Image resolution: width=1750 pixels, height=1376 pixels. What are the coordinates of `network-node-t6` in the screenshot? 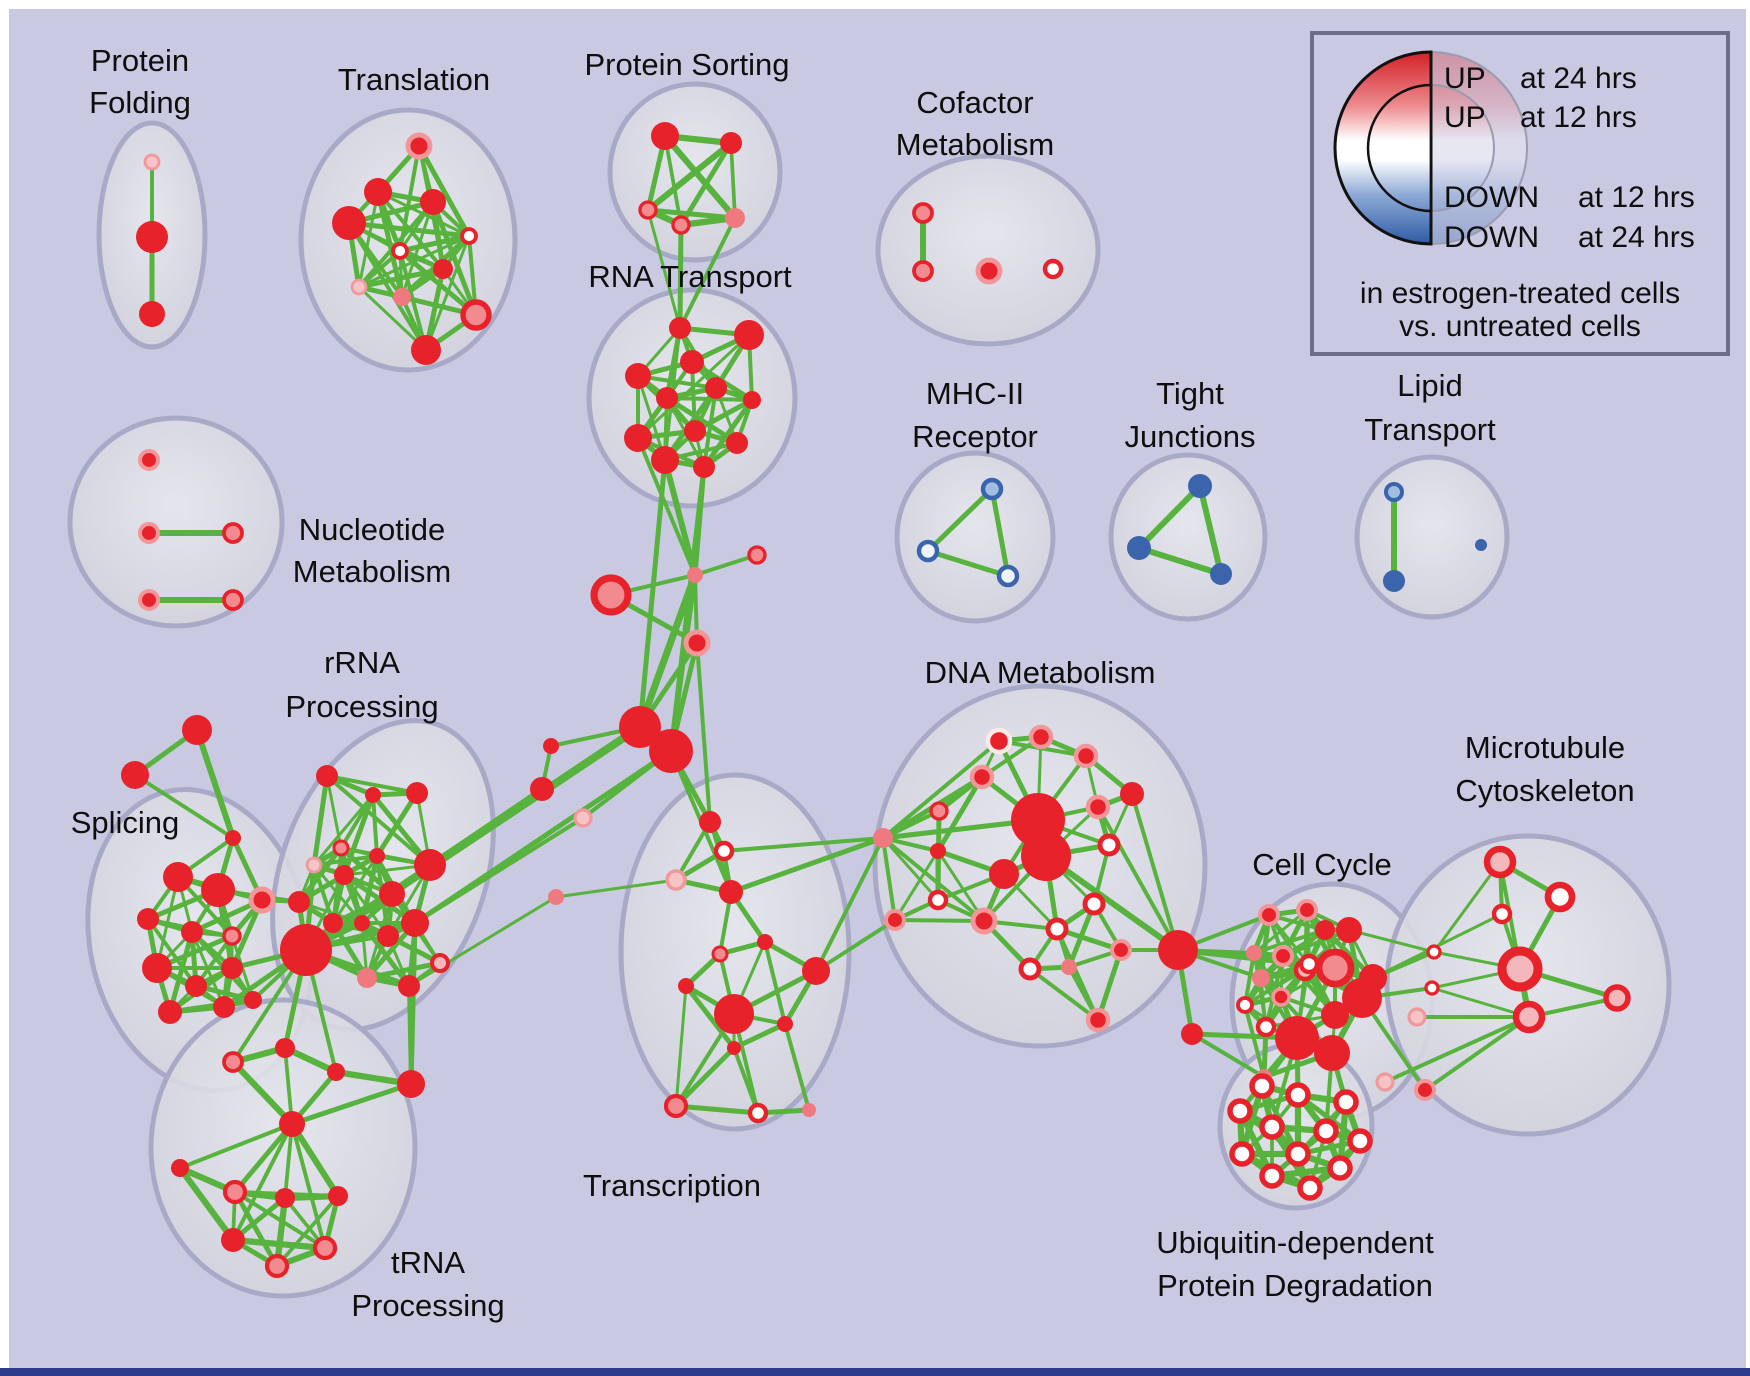 It's located at (400, 251).